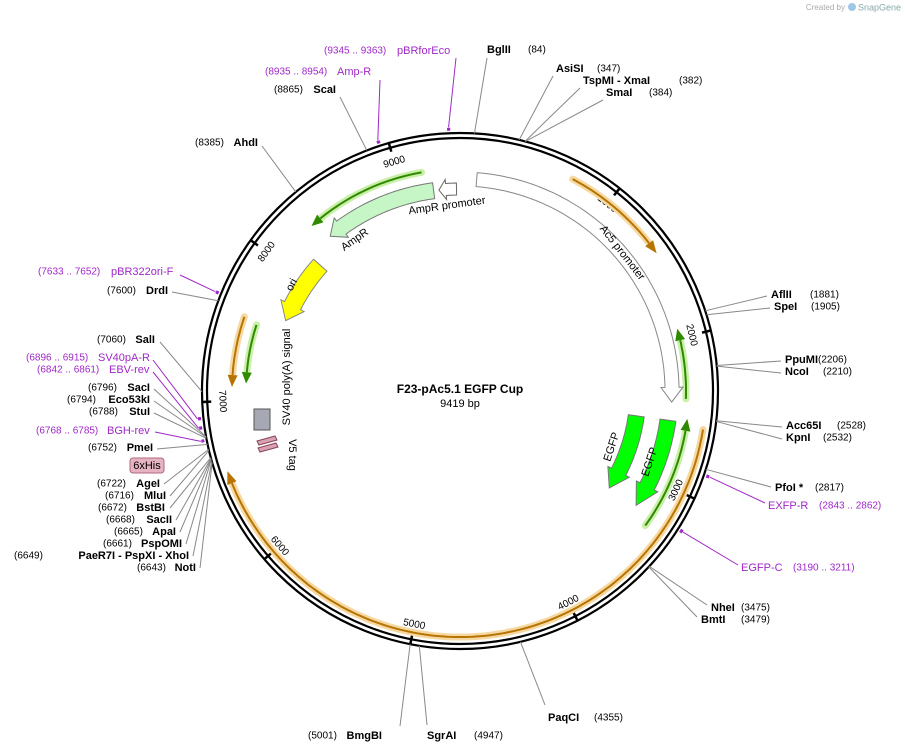 The image size is (905, 752). I want to click on feature-label: ori, so click(292, 285).